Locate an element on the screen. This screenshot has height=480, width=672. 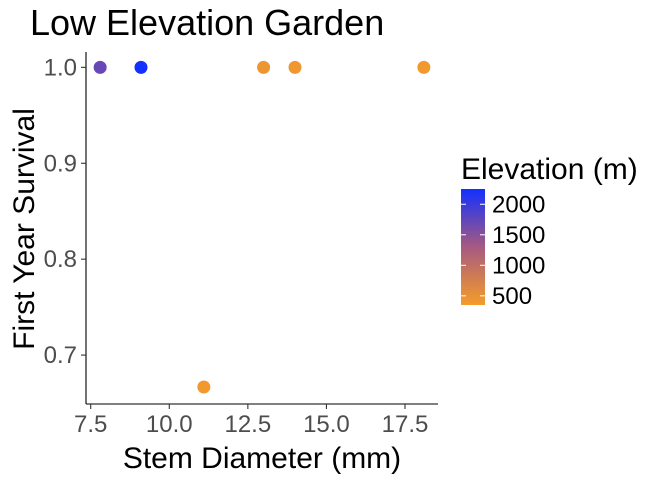
y-axis-title: First Year Survival is located at coordinates (24, 229).